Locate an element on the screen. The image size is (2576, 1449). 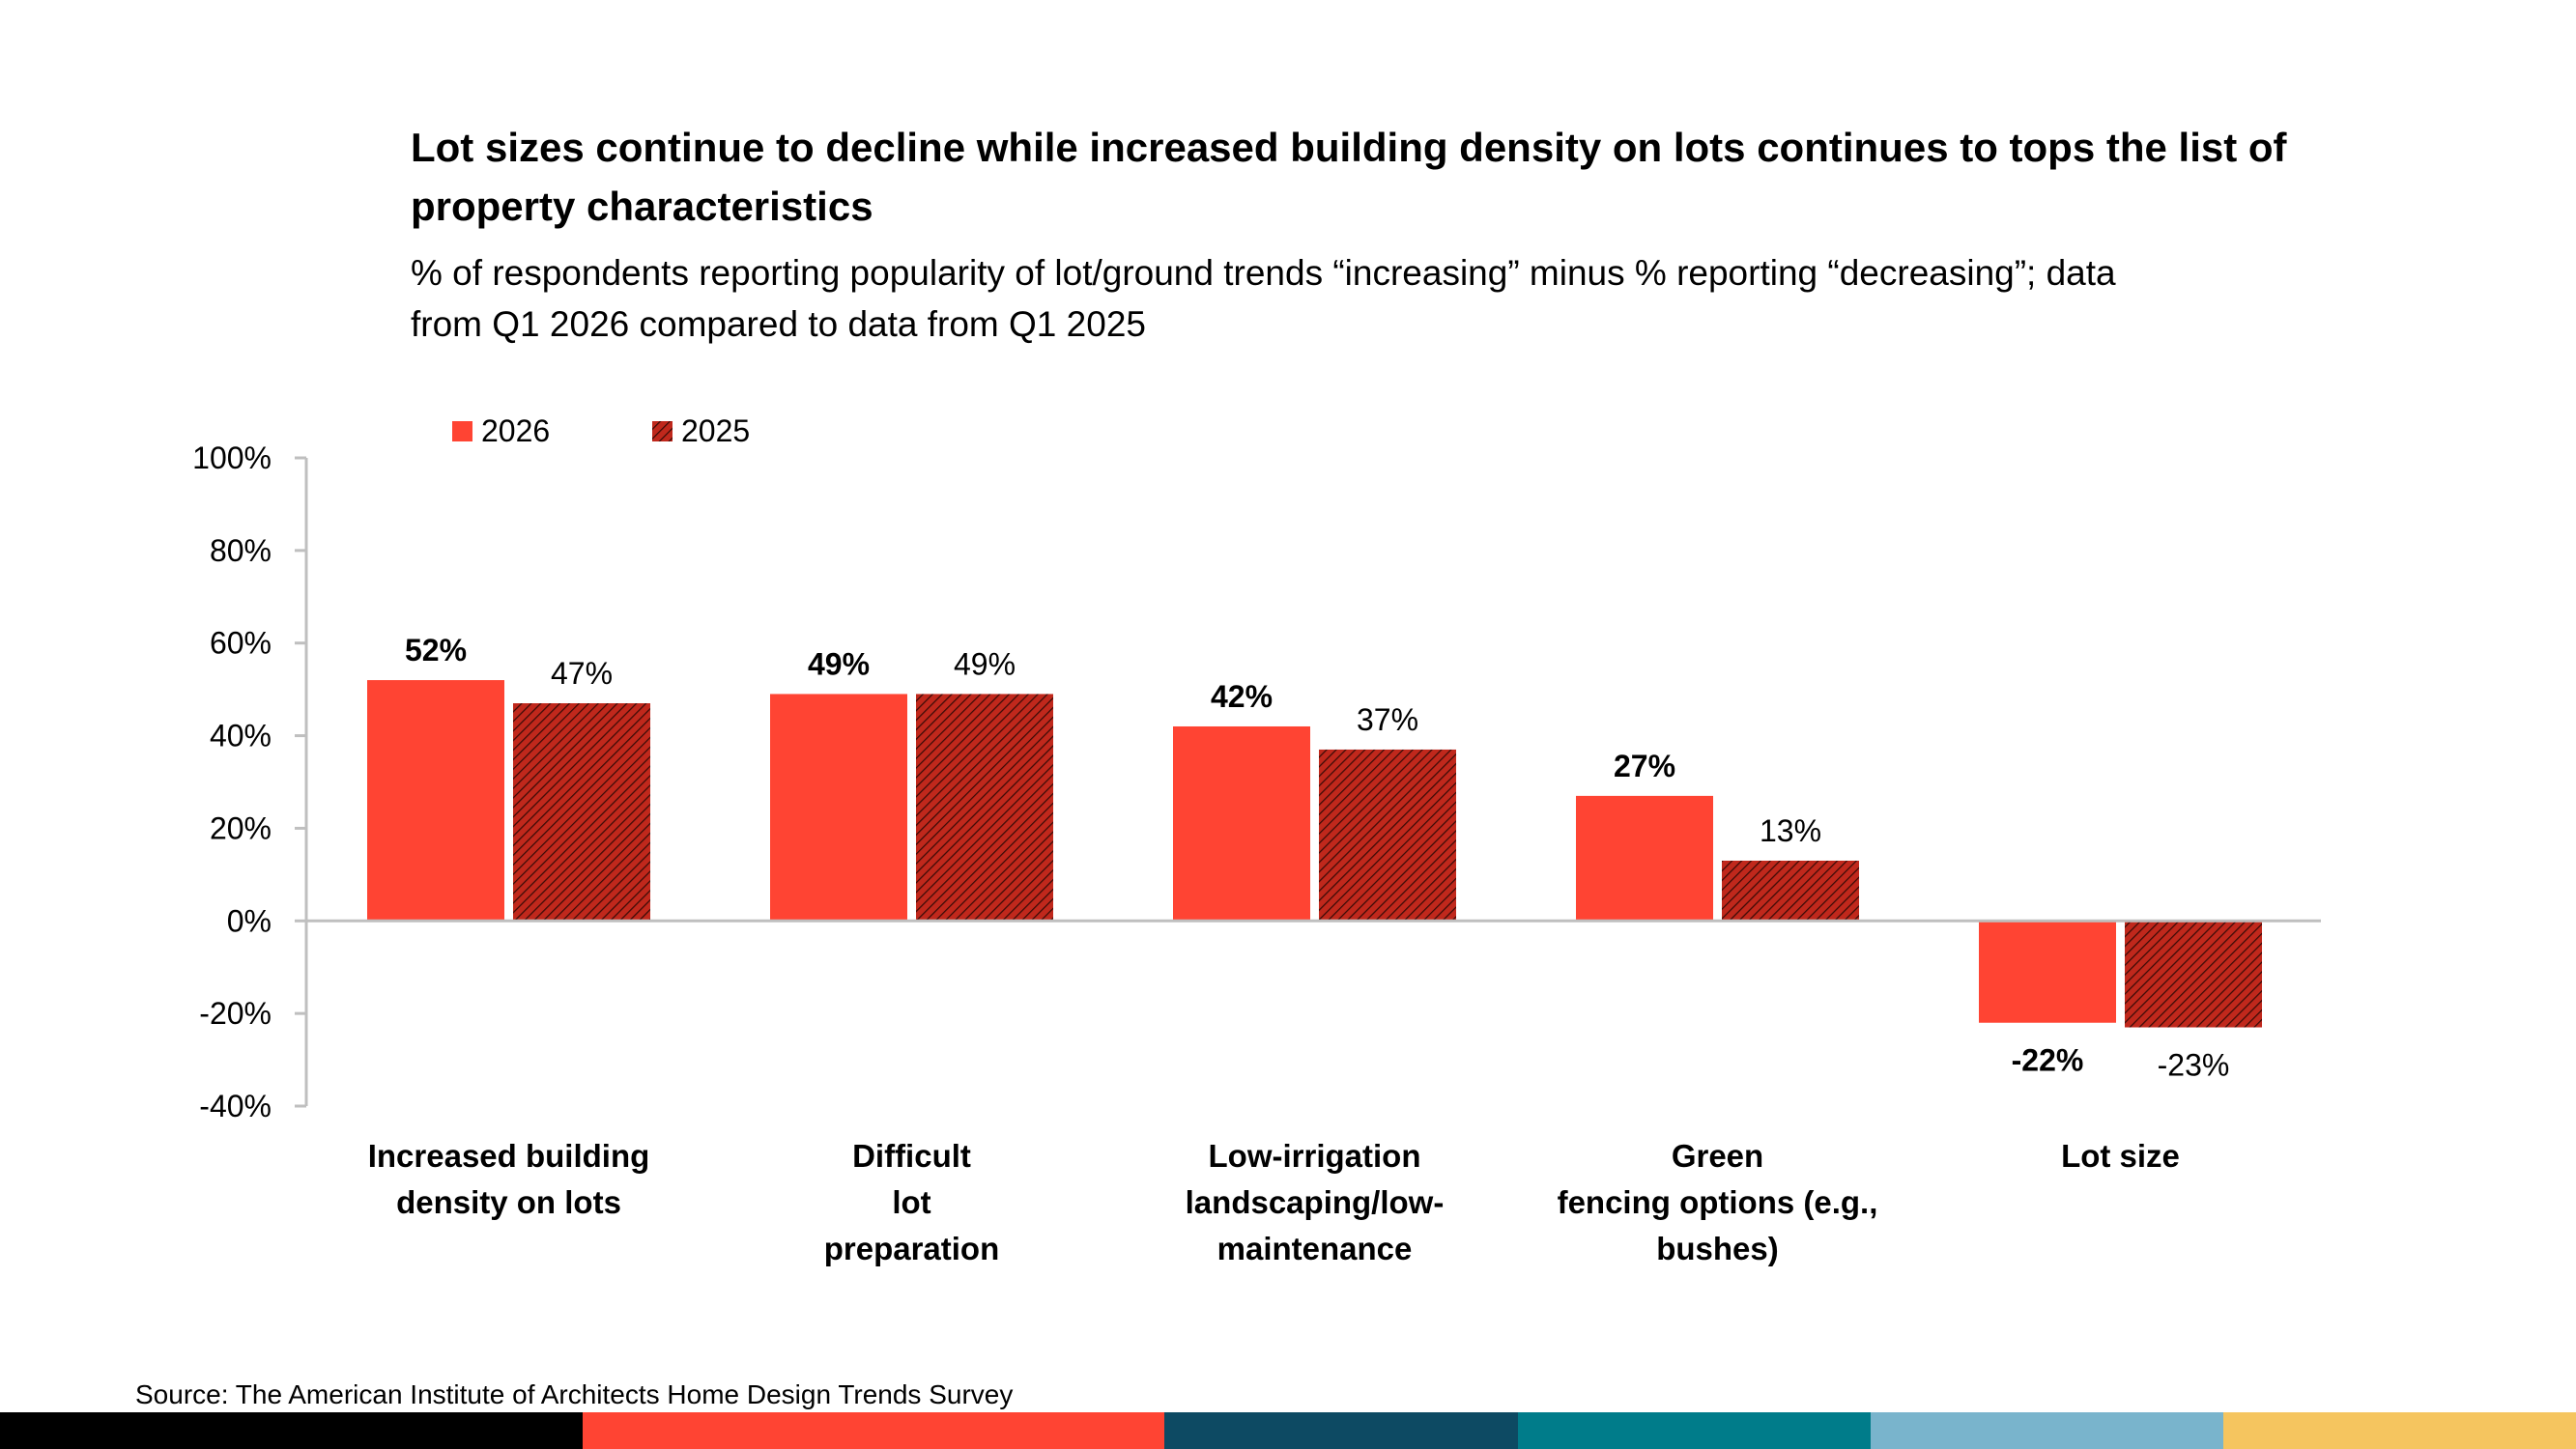
data-label-2026: 49% is located at coordinates (839, 663).